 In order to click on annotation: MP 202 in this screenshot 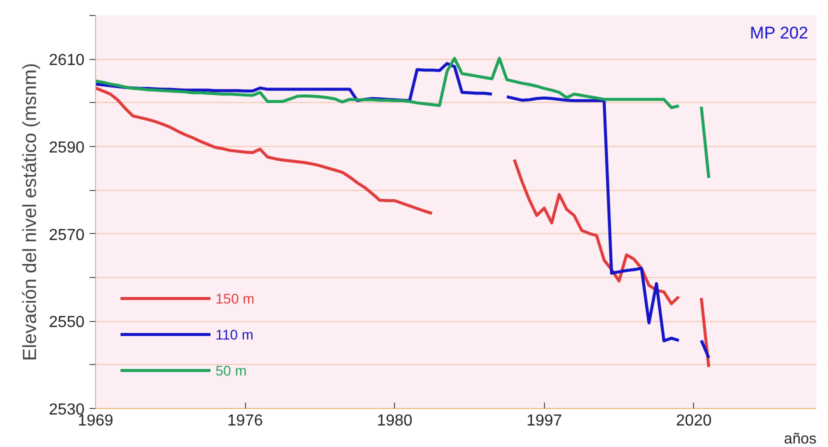, I will do `click(779, 33)`.